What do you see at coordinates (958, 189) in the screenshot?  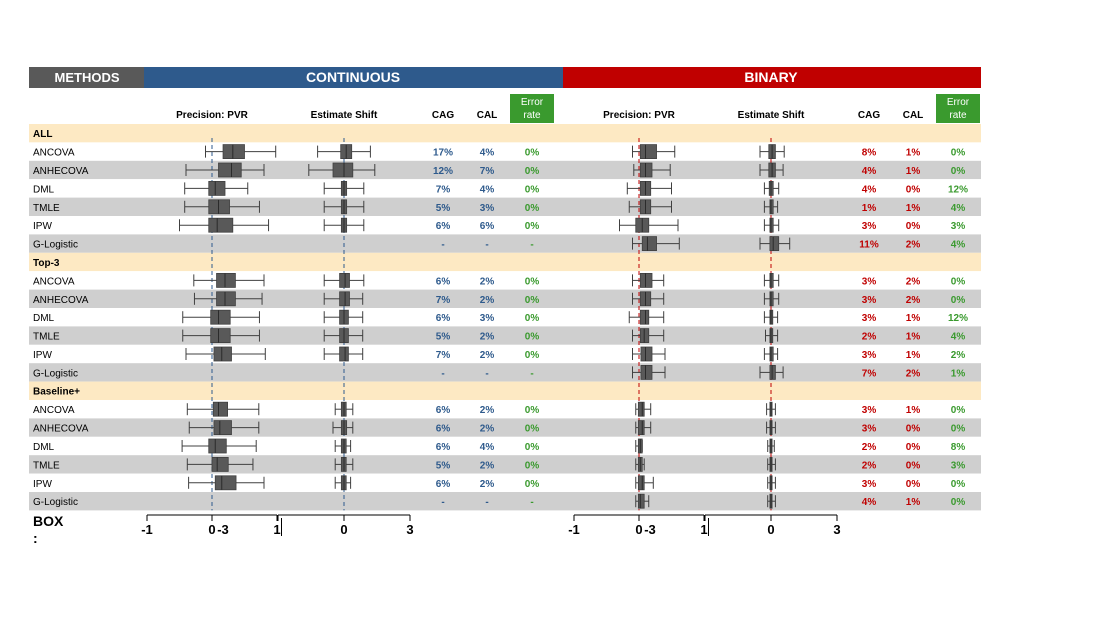 I see `error-rate-value: 12%` at bounding box center [958, 189].